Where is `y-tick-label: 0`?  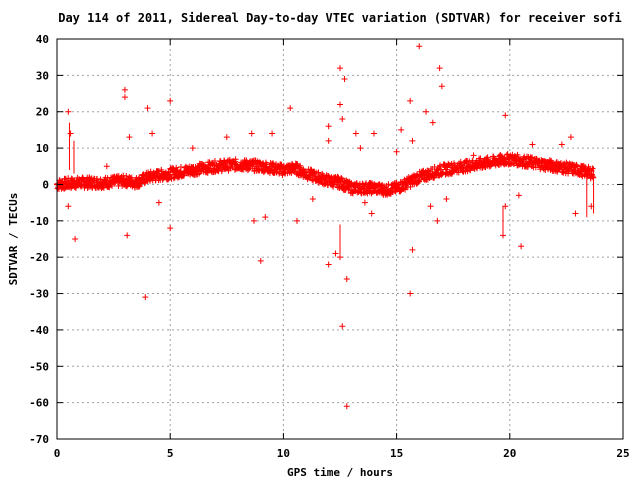
y-tick-label: 0 is located at coordinates (45, 184).